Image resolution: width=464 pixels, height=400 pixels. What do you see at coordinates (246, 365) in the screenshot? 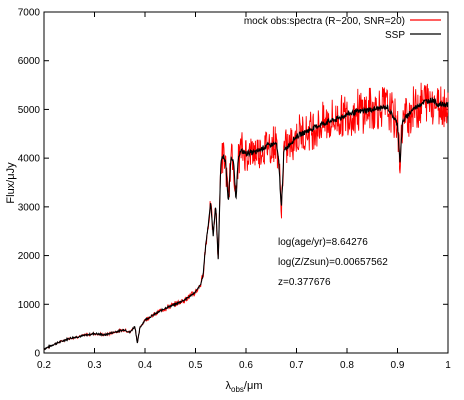
I see `x-tick-label: 0.6` at bounding box center [246, 365].